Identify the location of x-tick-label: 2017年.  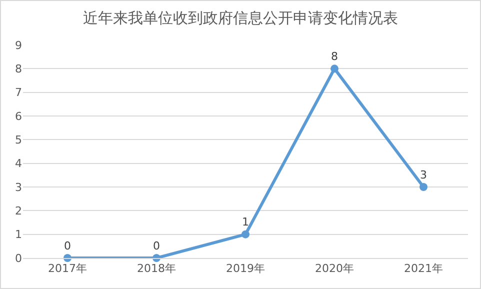
(67, 269).